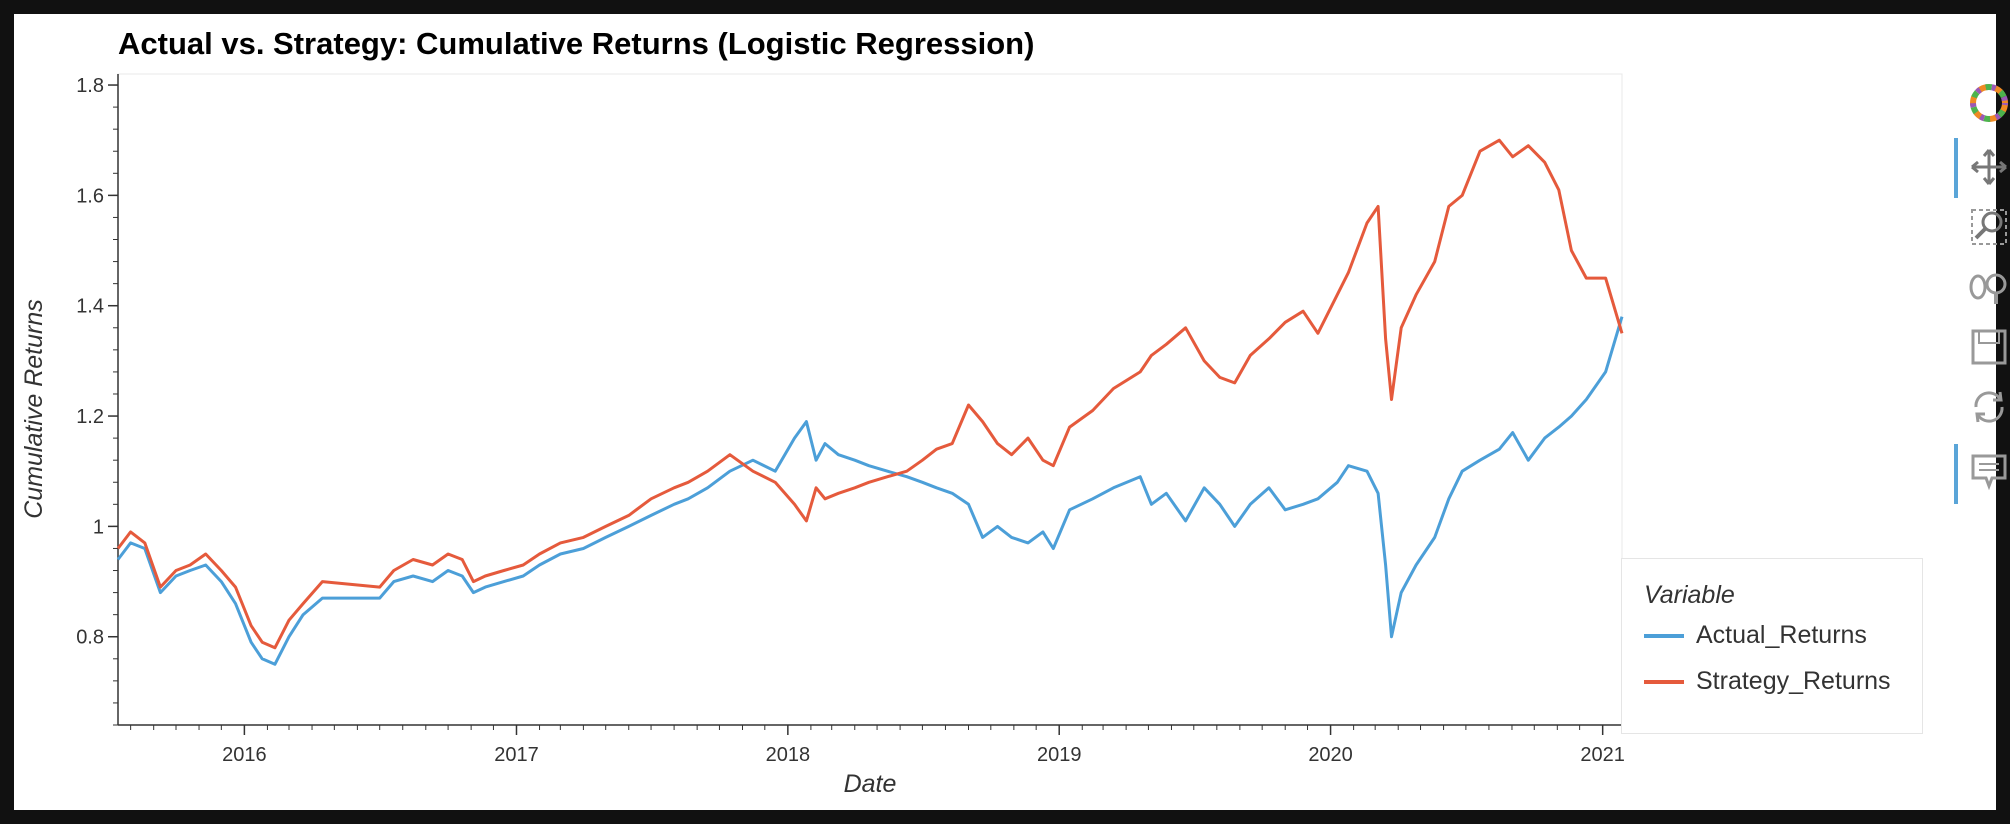  Describe the element at coordinates (1689, 595) in the screenshot. I see `legend-title: Variable` at that location.